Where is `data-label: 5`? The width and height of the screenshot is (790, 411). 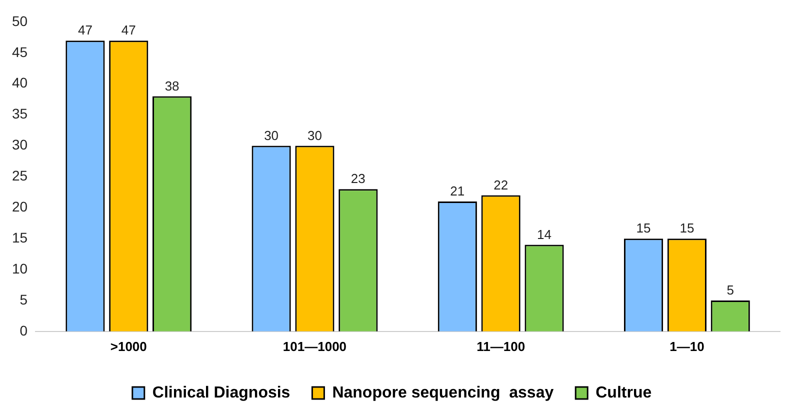 data-label: 5 is located at coordinates (730, 290).